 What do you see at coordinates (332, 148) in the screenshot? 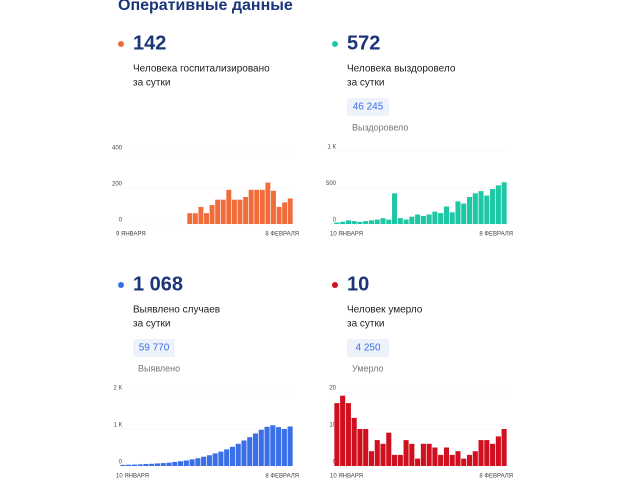
I see `y-tick-label: 1 К` at bounding box center [332, 148].